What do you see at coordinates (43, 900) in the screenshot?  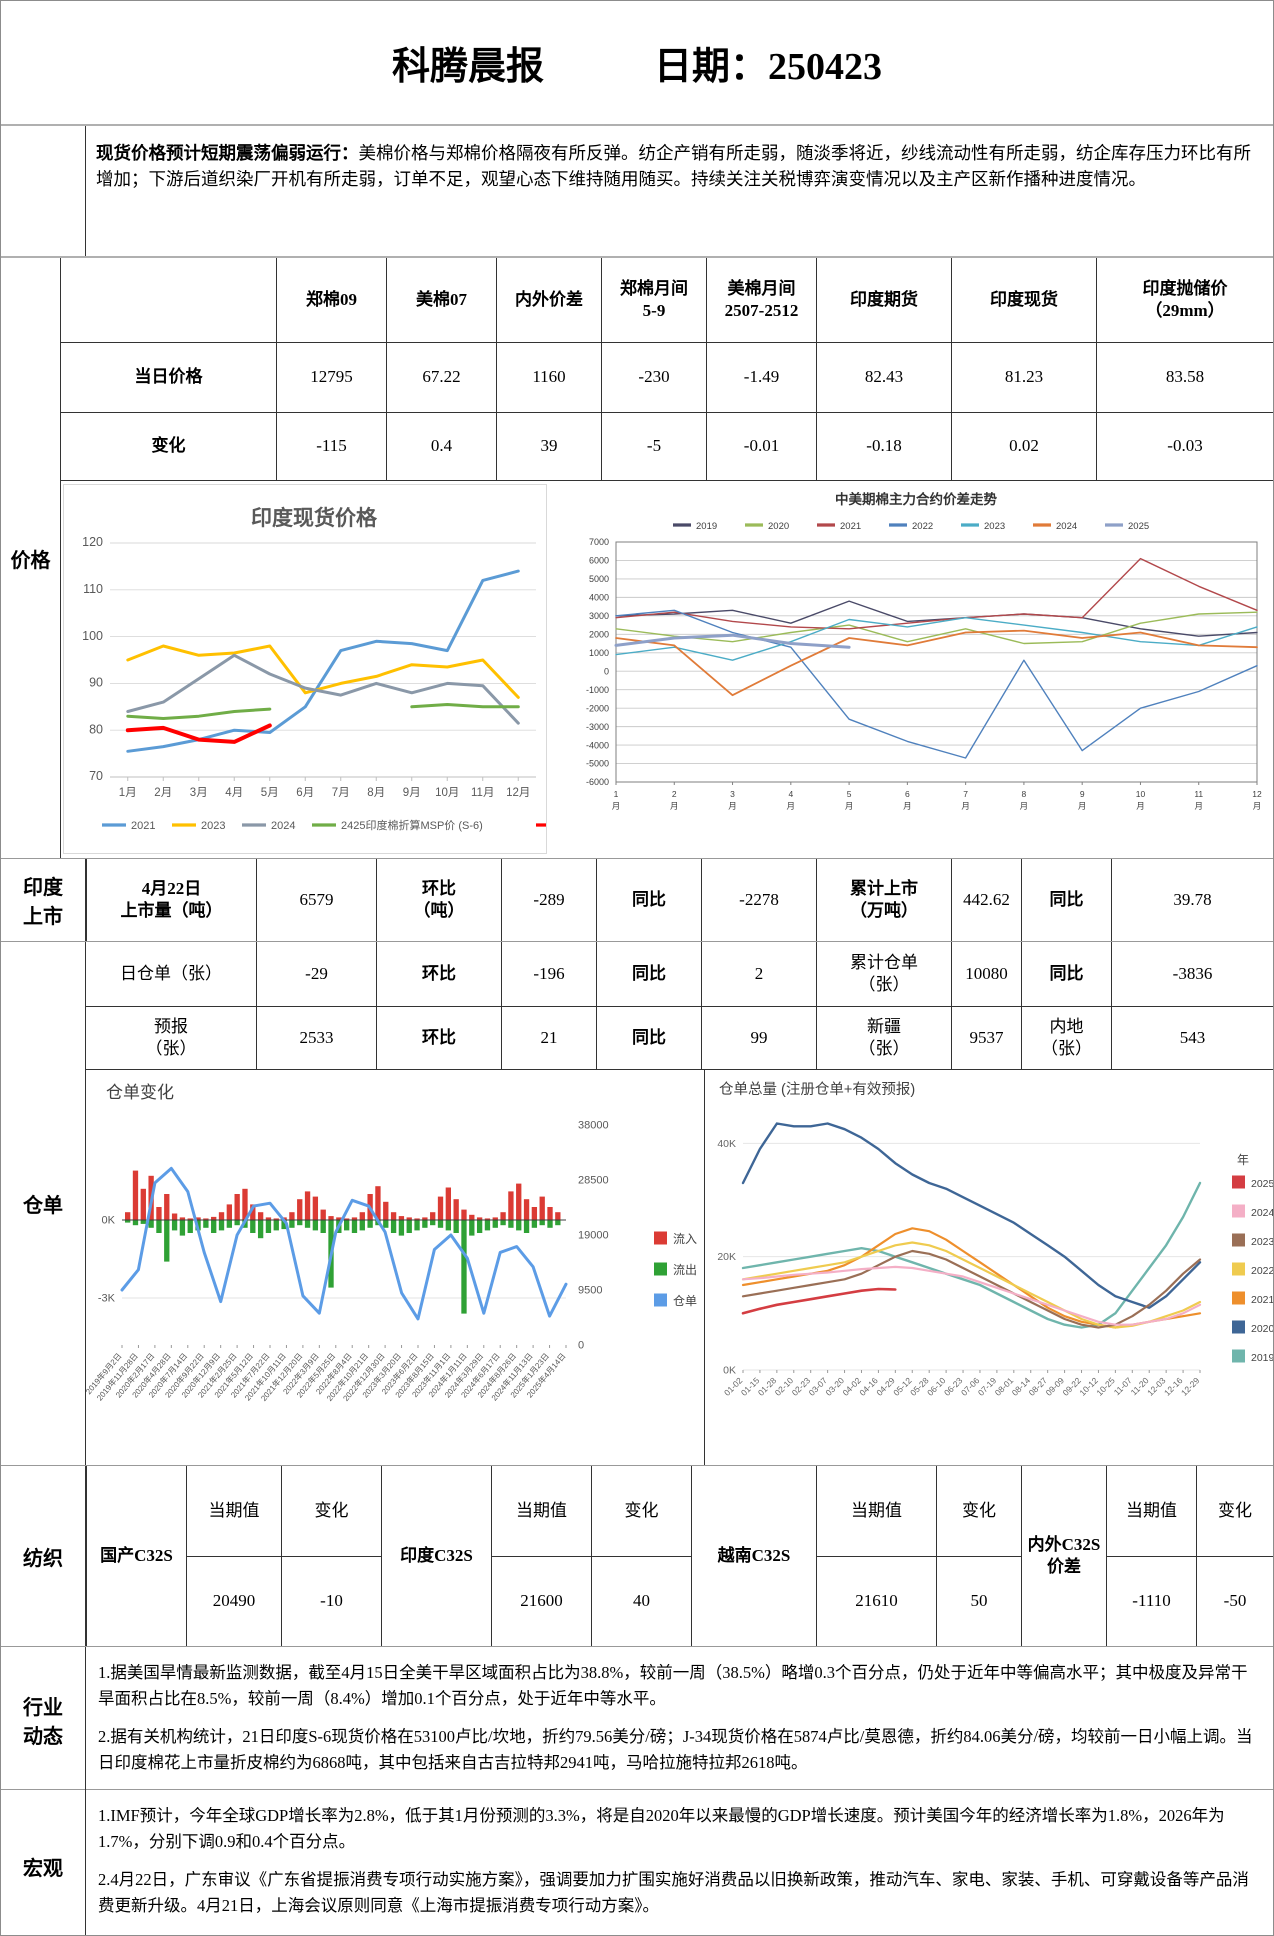 I see `india-section-label: 印度 上市` at bounding box center [43, 900].